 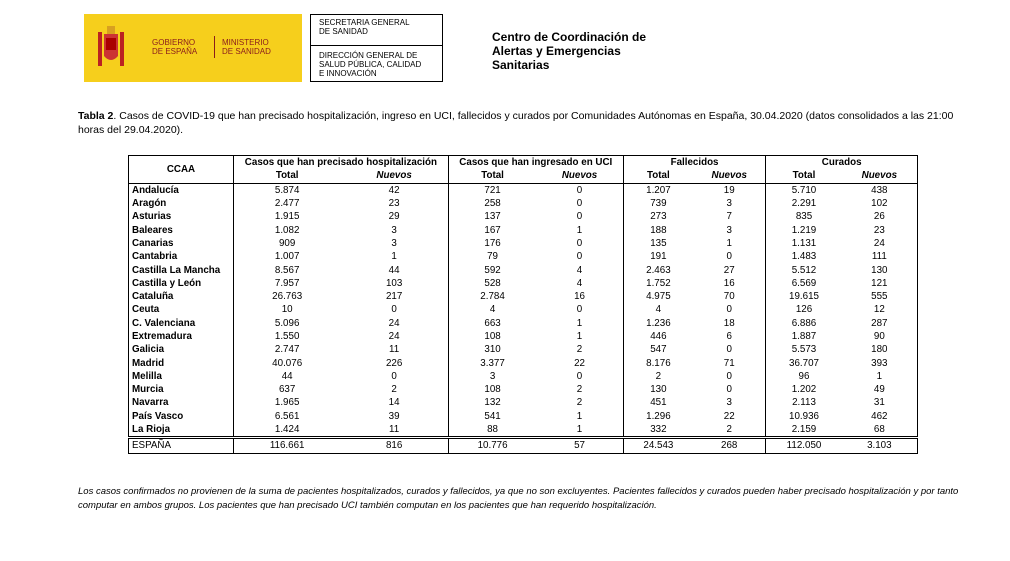 What do you see at coordinates (694, 162) in the screenshot?
I see `group-header: Fallecidos` at bounding box center [694, 162].